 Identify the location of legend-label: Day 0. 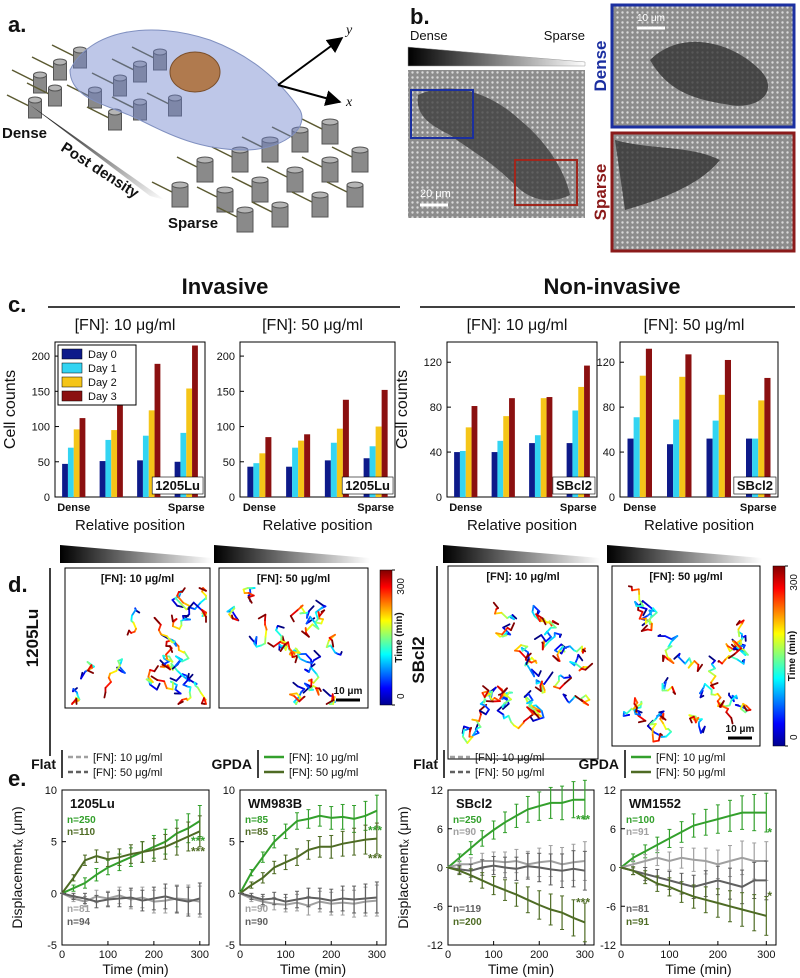
(102, 355).